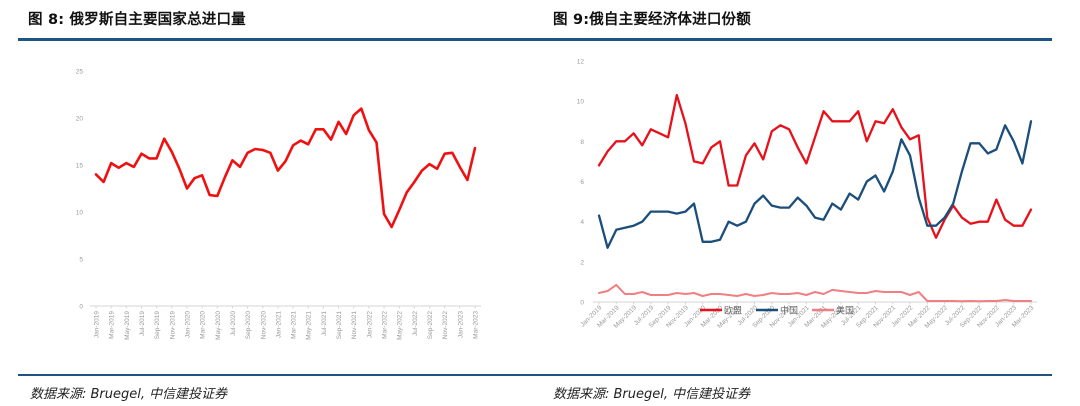  I want to click on x-tick-label: Jan-2019, so click(97, 324).